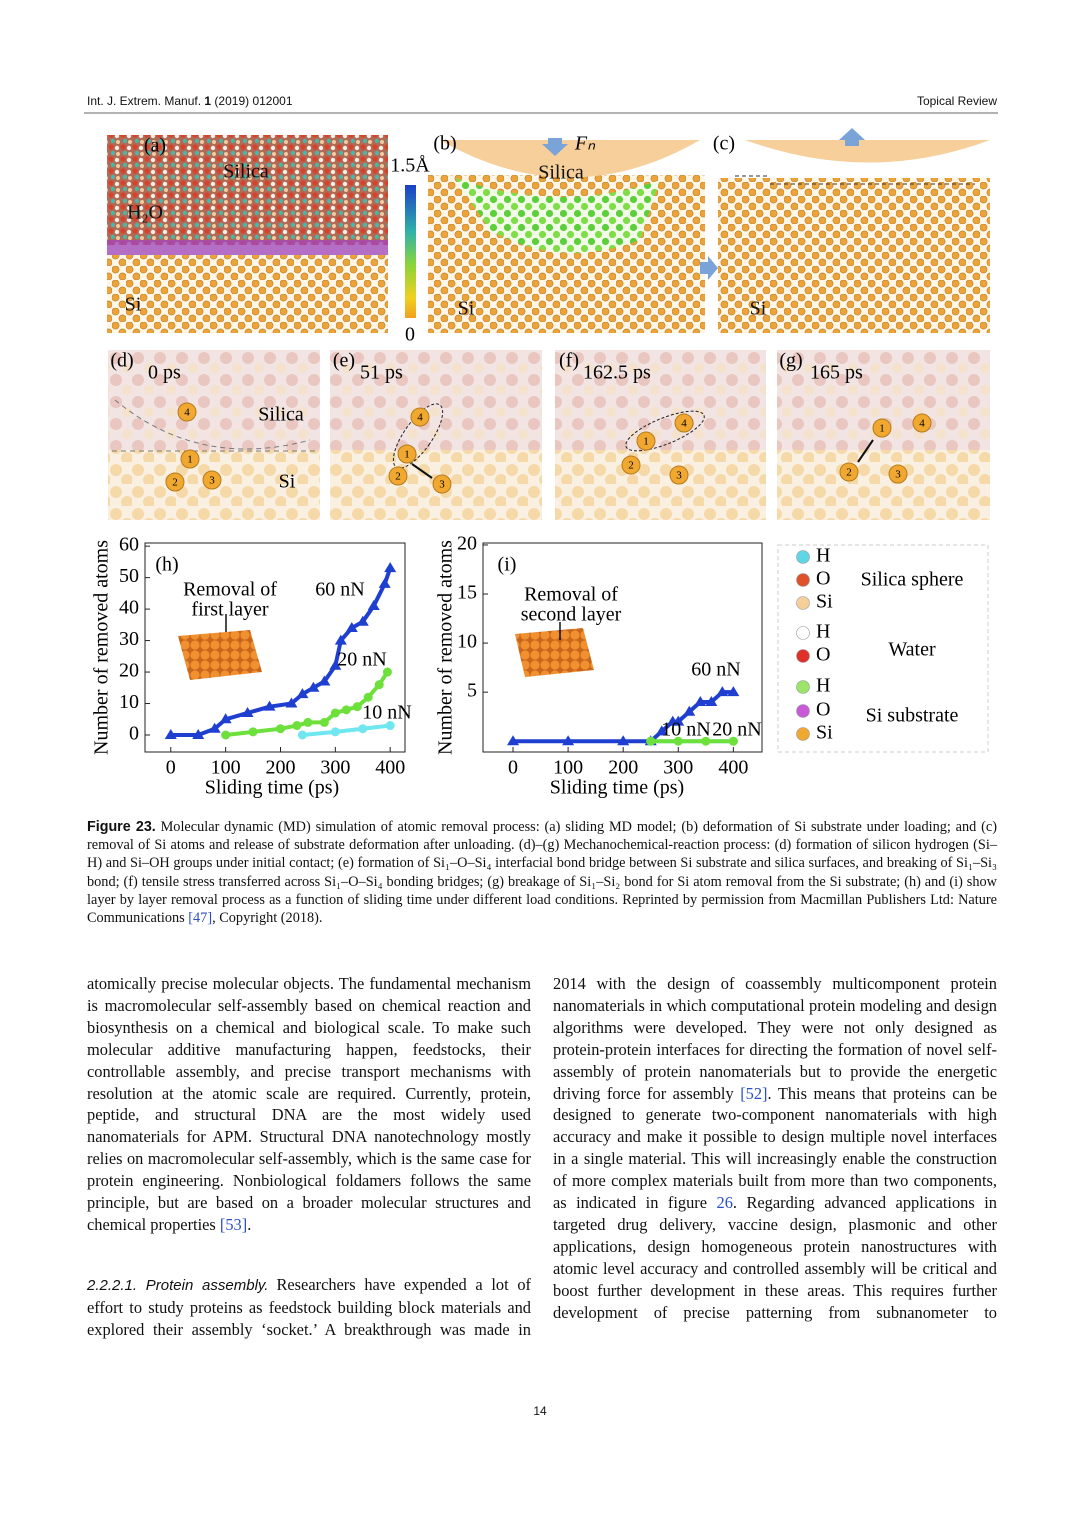 The height and width of the screenshot is (1527, 1080). I want to click on unload-arrow, so click(852, 137).